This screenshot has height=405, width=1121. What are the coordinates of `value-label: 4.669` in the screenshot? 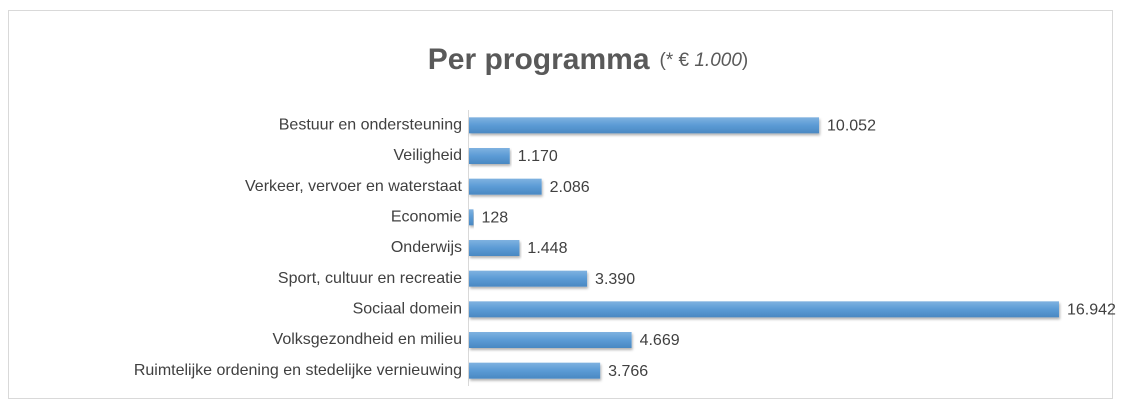 It's located at (660, 340).